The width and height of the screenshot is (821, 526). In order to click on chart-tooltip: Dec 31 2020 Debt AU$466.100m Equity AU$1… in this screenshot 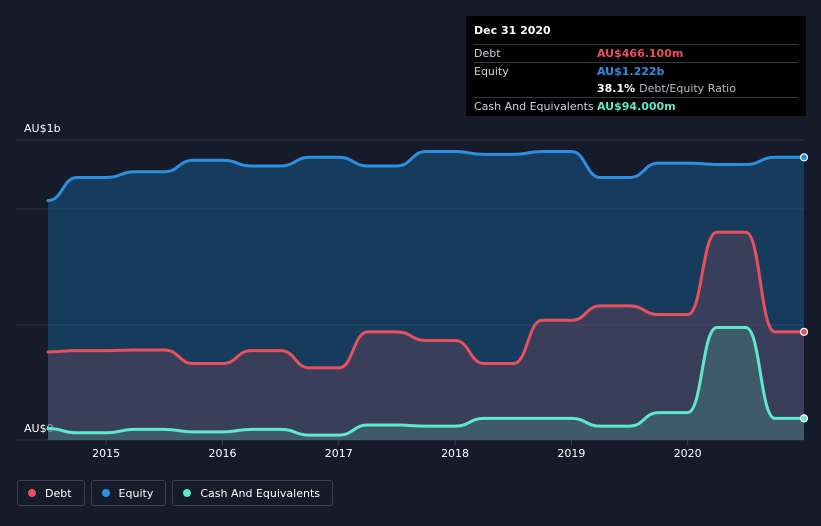, I will do `click(636, 66)`.